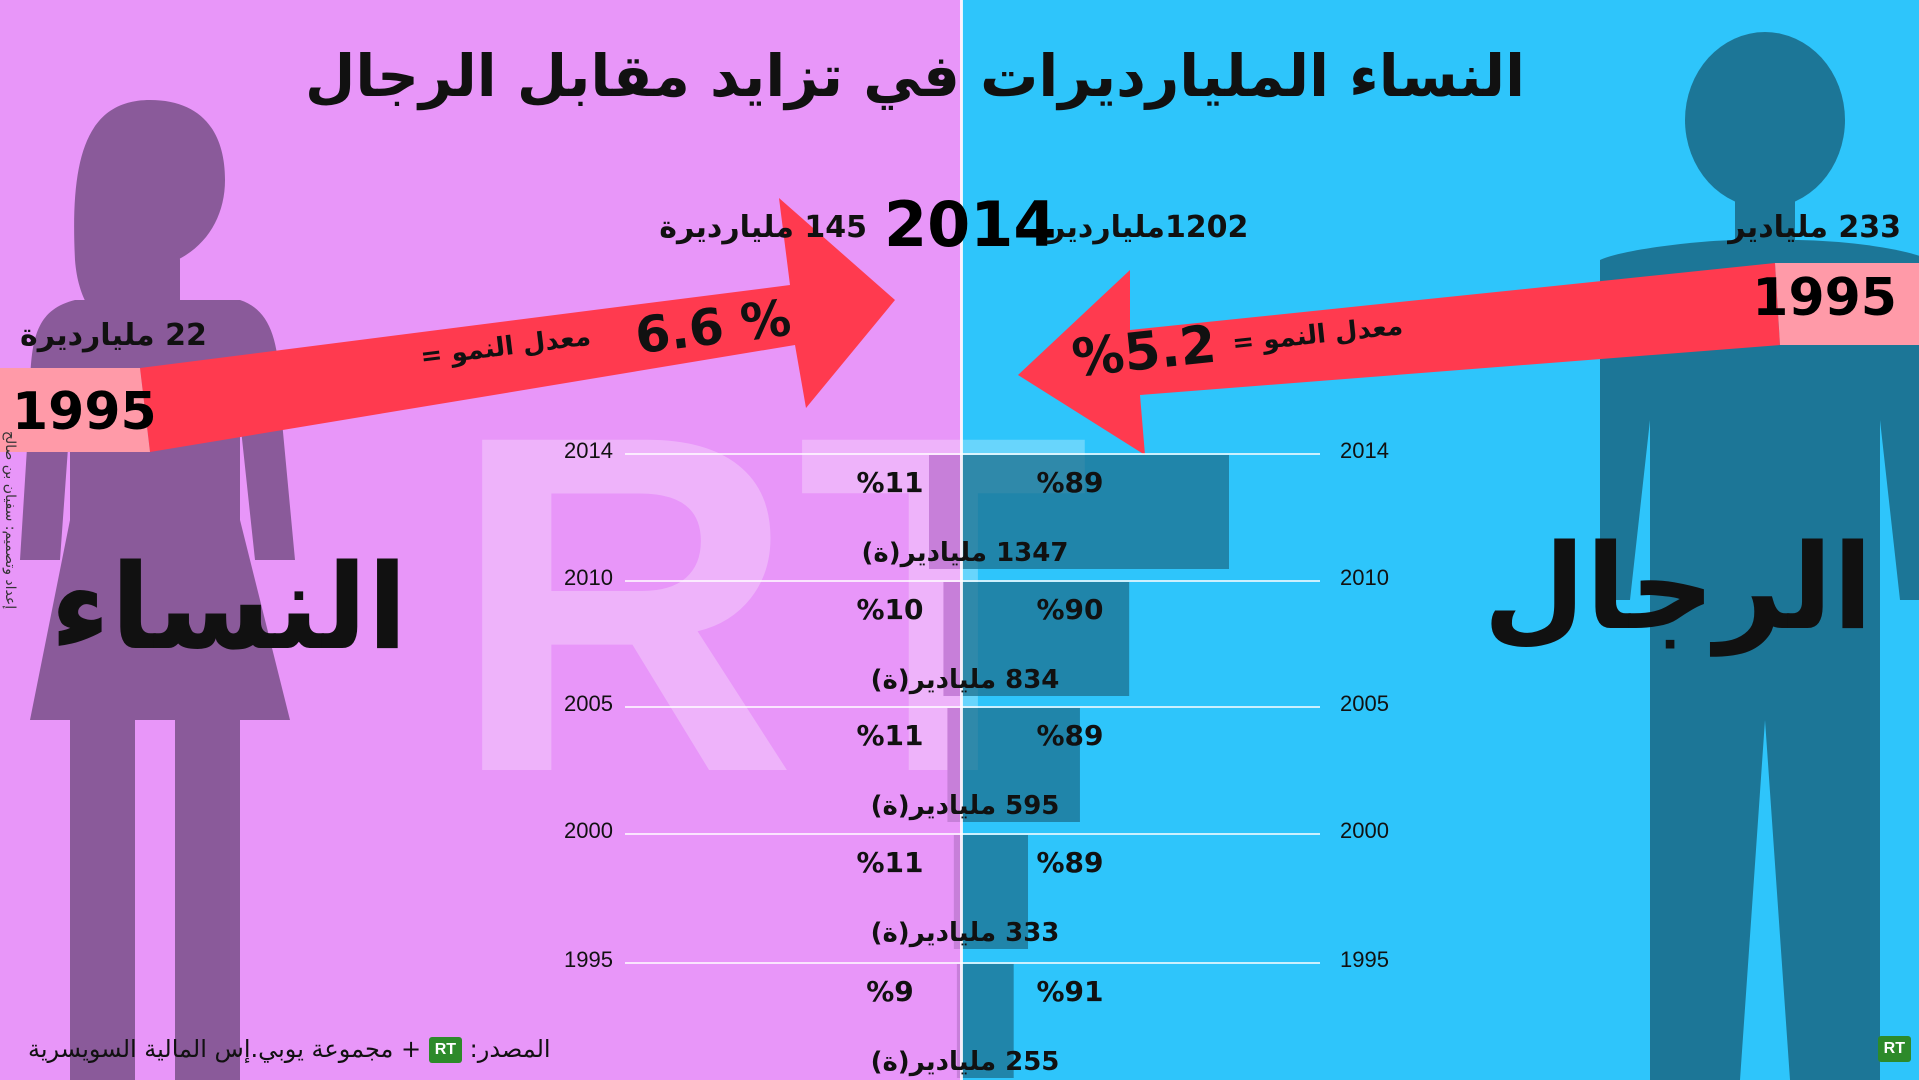 Image resolution: width=1919 pixels, height=1080 pixels. What do you see at coordinates (965, 1062) in the screenshot?
I see `total-billionaires-label: 255 مليادير(ة)` at bounding box center [965, 1062].